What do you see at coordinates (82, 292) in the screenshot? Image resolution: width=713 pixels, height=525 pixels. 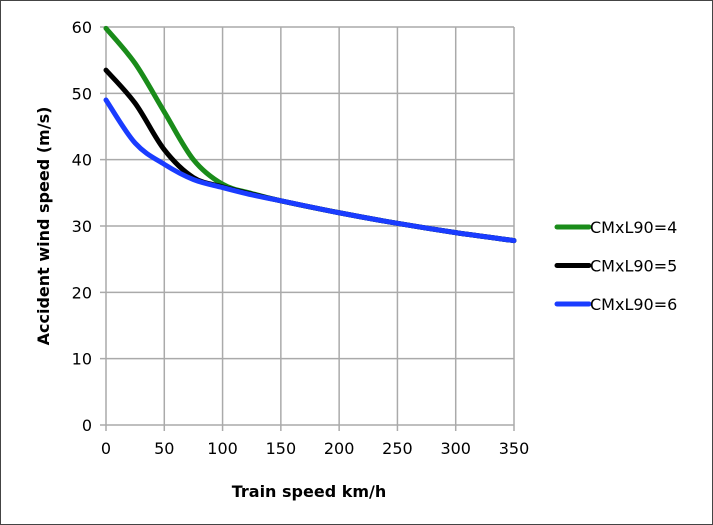 I see `y-tick-label: 20` at bounding box center [82, 292].